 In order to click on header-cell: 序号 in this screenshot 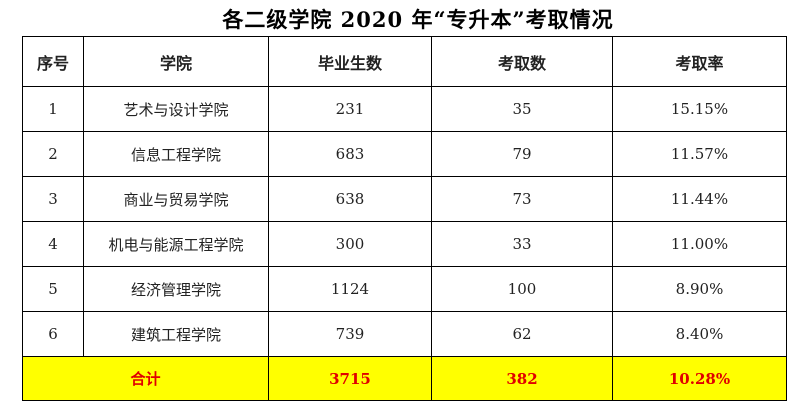, I will do `click(53, 61)`.